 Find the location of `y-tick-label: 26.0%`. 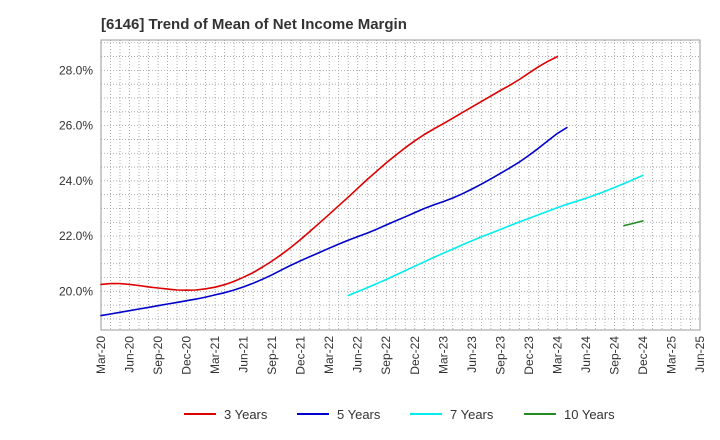

y-tick-label: 26.0% is located at coordinates (76, 126).